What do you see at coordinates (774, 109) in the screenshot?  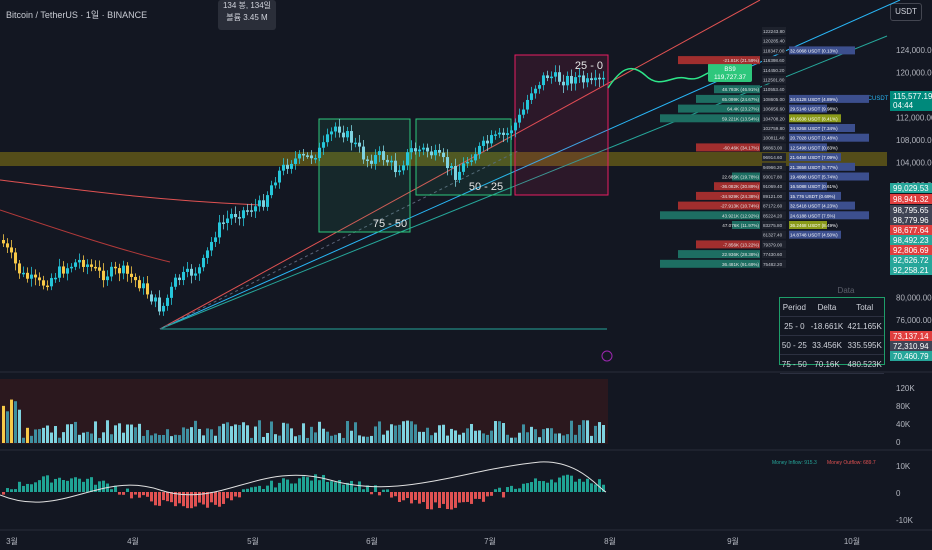 I see `ladder-price: 106656.60` at bounding box center [774, 109].